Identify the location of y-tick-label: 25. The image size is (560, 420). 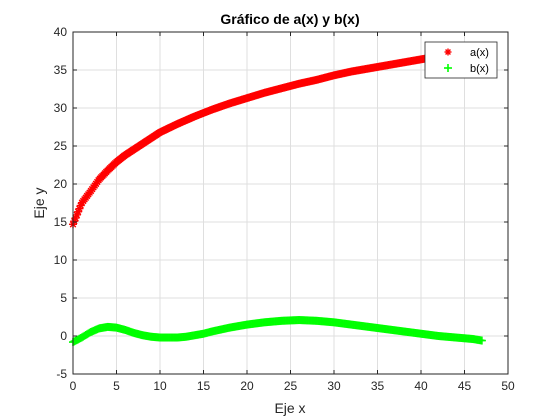
(61, 146).